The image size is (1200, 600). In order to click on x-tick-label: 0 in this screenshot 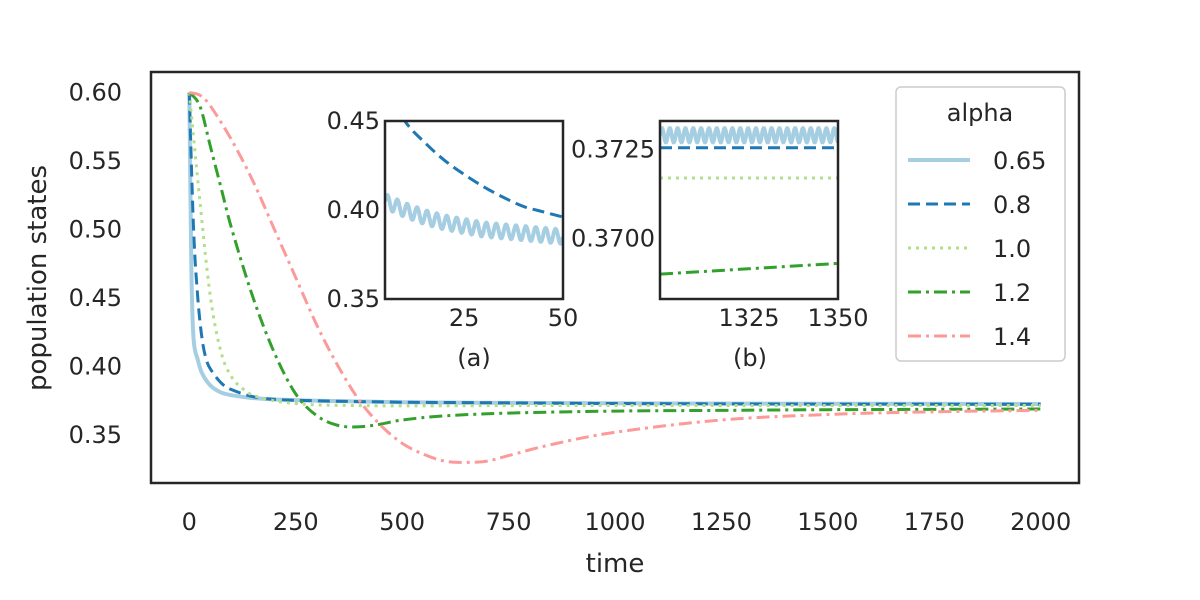, I will do `click(189, 522)`.